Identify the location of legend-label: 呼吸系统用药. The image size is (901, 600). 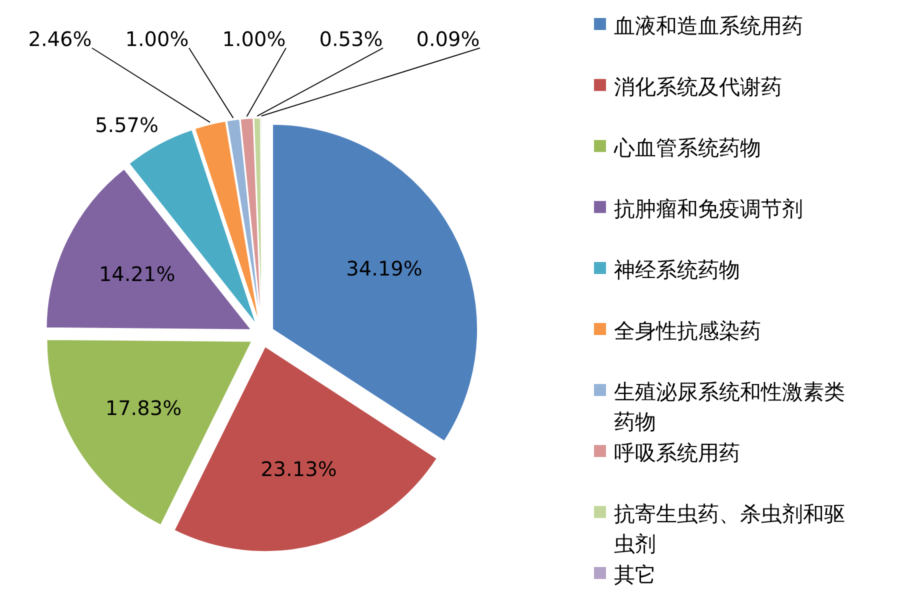
(677, 453).